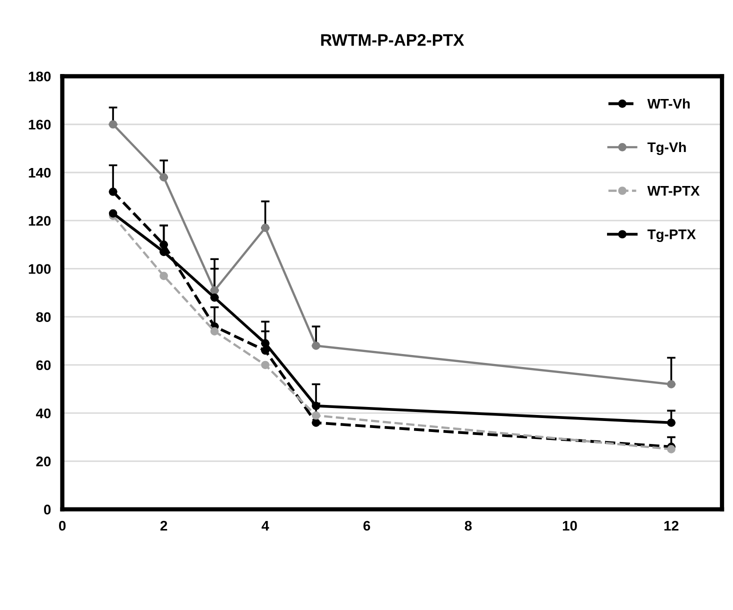  Describe the element at coordinates (43, 317) in the screenshot. I see `y-tick-label: 80` at that location.